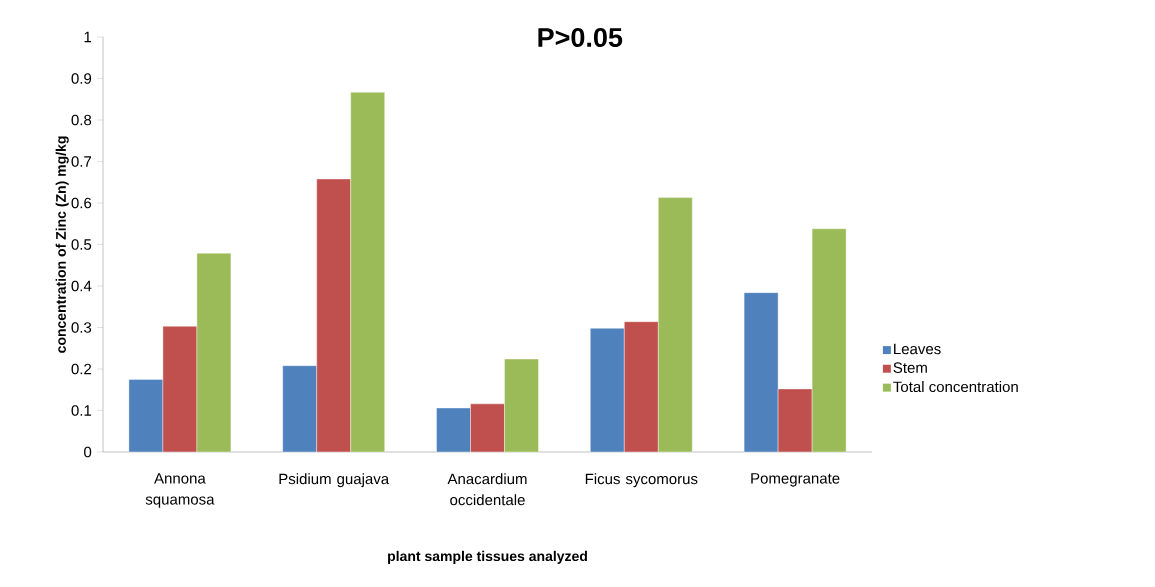 Image resolution: width=1155 pixels, height=587 pixels. Describe the element at coordinates (81, 369) in the screenshot. I see `y-tick-label: 0.2` at that location.